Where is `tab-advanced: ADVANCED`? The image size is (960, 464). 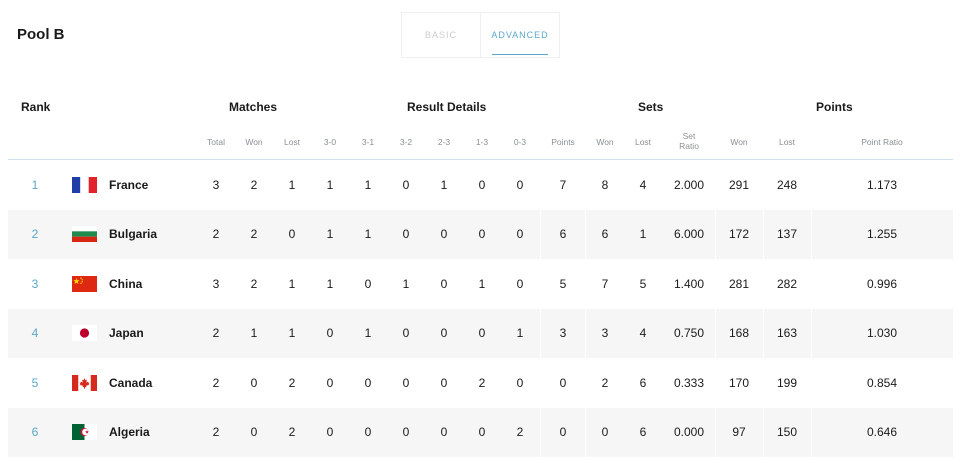
tab-advanced: ADVANCED is located at coordinates (519, 35).